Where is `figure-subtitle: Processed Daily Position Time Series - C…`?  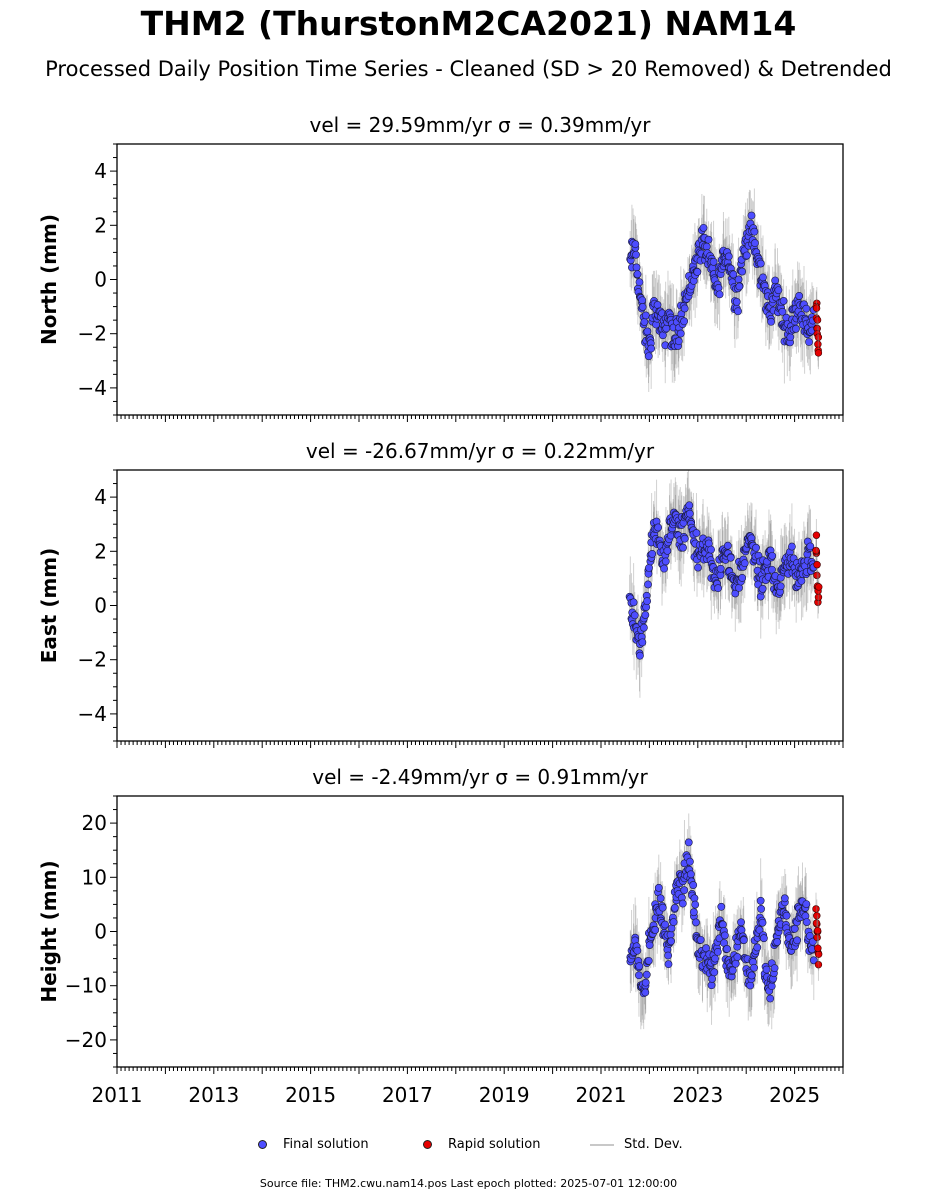
figure-subtitle: Processed Daily Position Time Series - C… is located at coordinates (468, 69).